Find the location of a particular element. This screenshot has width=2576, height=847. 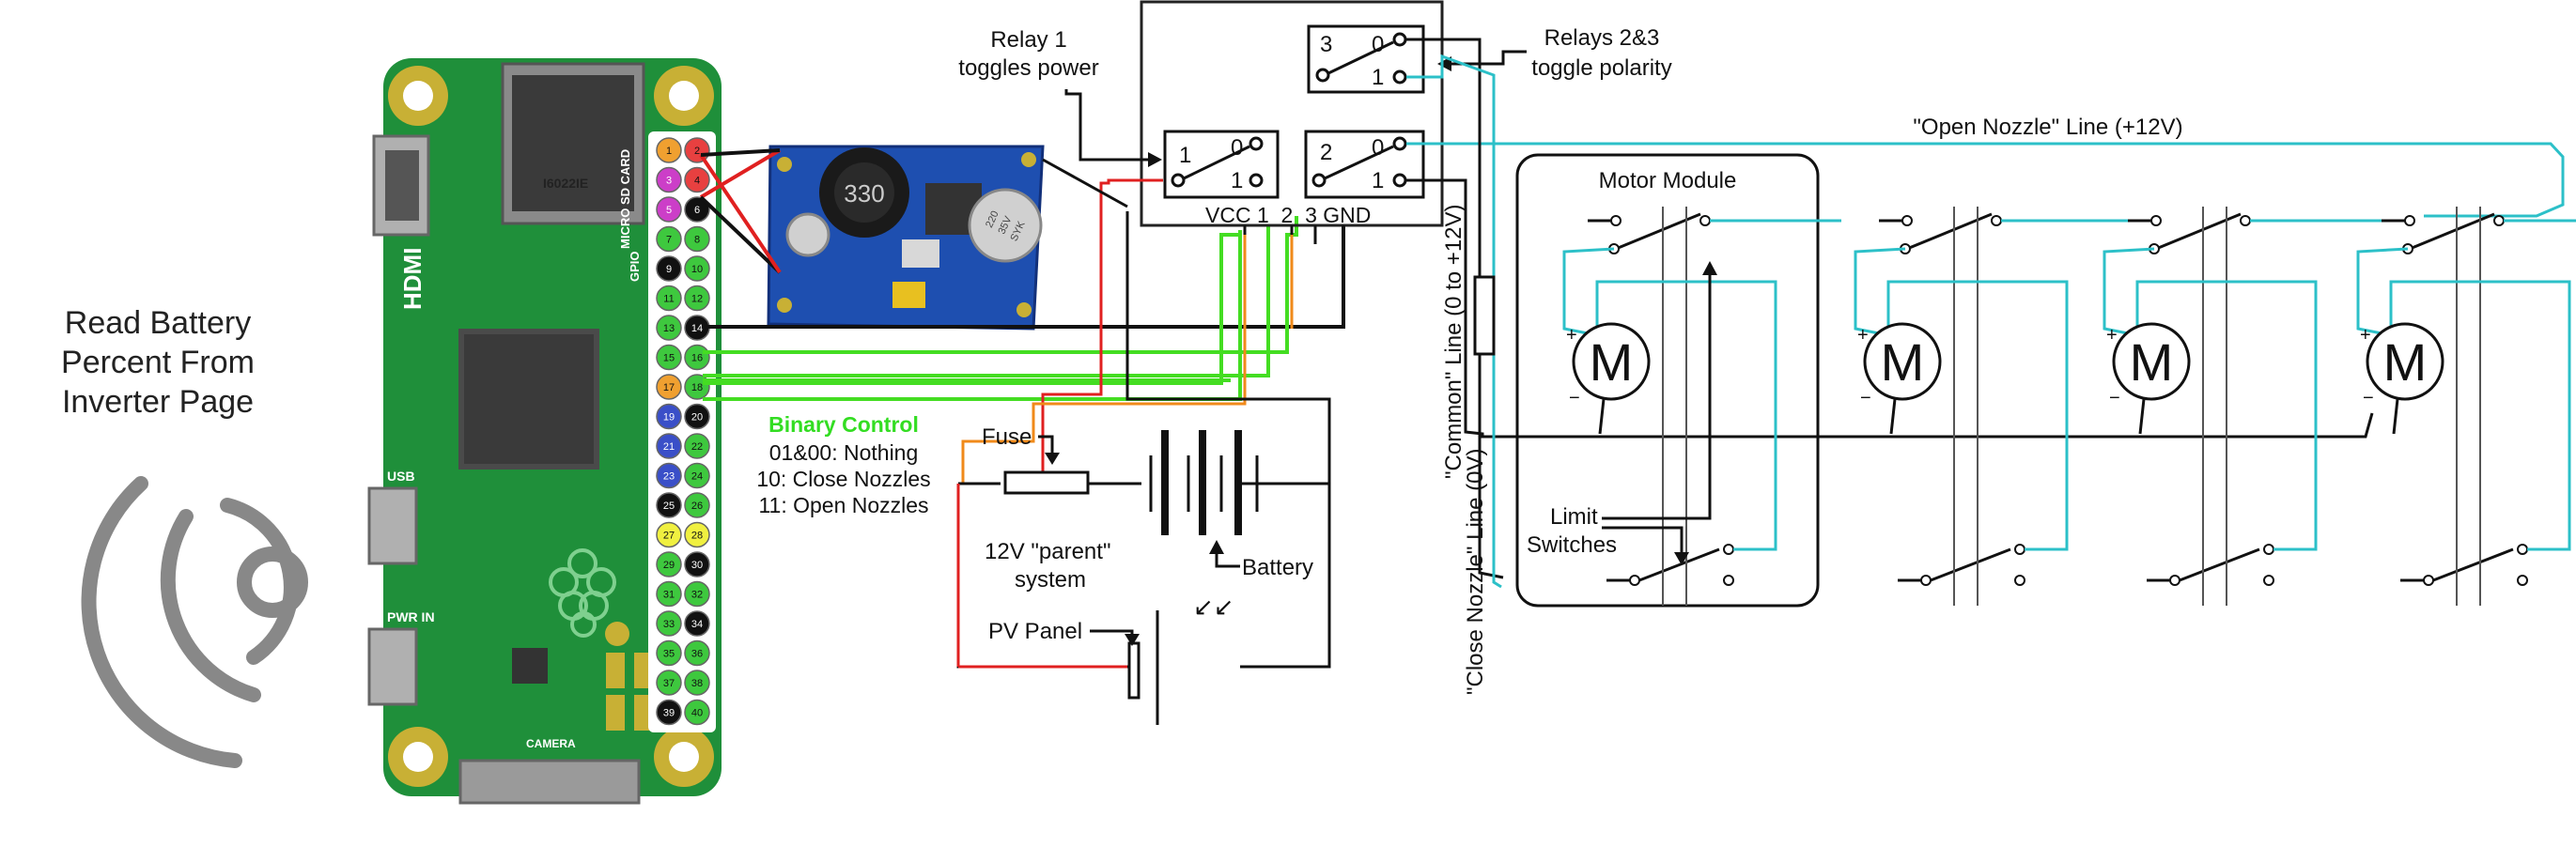

gpio-pin-label: 9 is located at coordinates (669, 269).